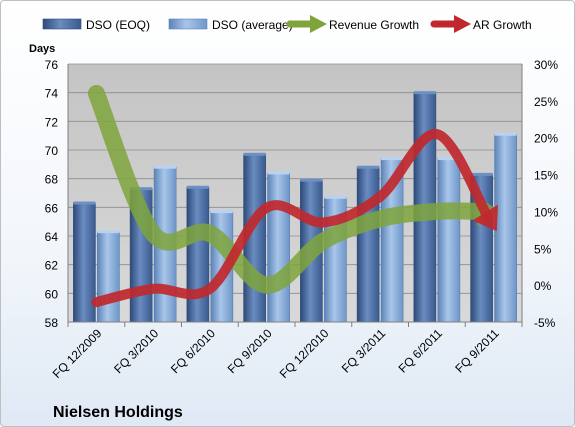  I want to click on legend-label-dso-average: DSO (average), so click(252, 25).